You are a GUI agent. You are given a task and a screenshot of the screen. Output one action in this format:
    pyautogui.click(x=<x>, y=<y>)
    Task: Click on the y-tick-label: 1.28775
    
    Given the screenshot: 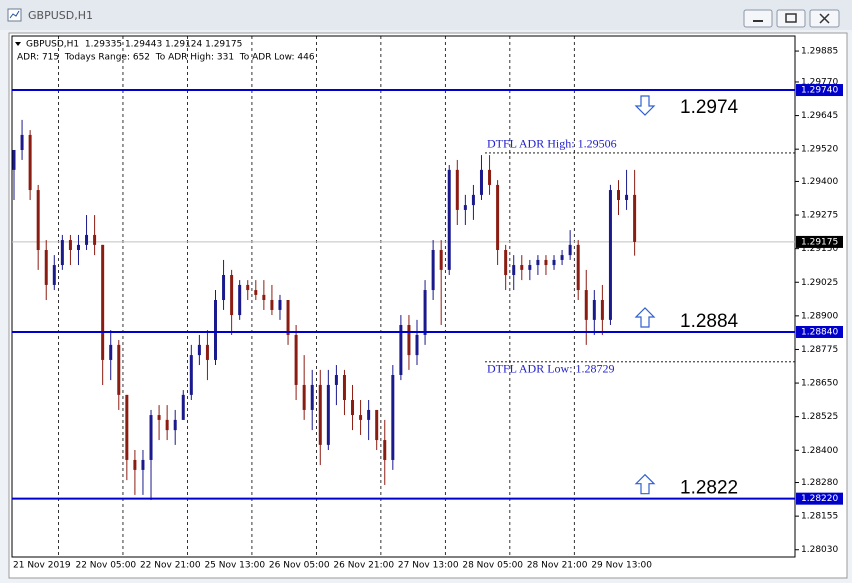 What is the action you would take?
    pyautogui.click(x=819, y=350)
    